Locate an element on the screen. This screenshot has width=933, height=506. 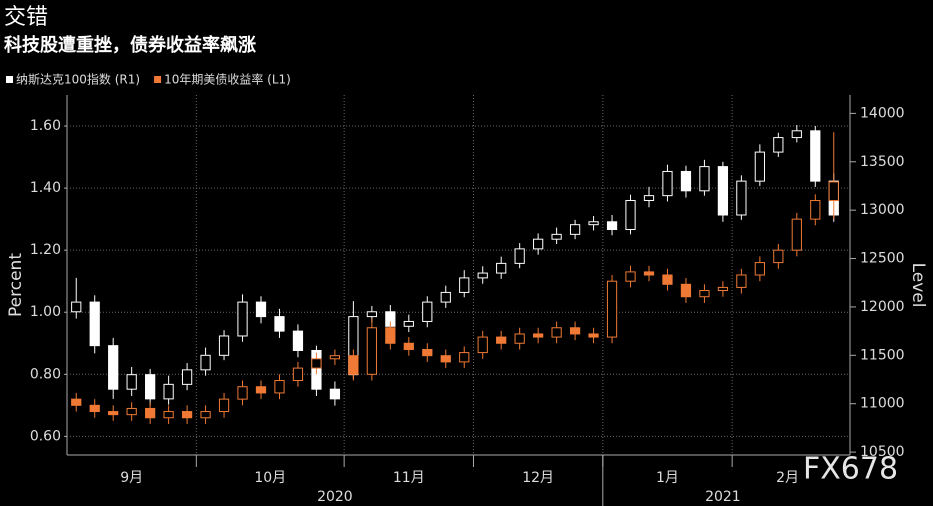
x-tick-label: 12月 is located at coordinates (538, 478).